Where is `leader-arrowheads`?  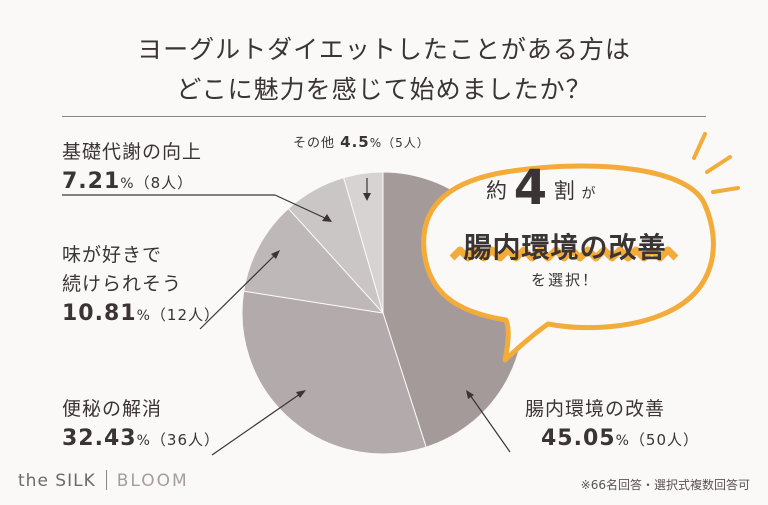
leader-arrowheads is located at coordinates (372, 296).